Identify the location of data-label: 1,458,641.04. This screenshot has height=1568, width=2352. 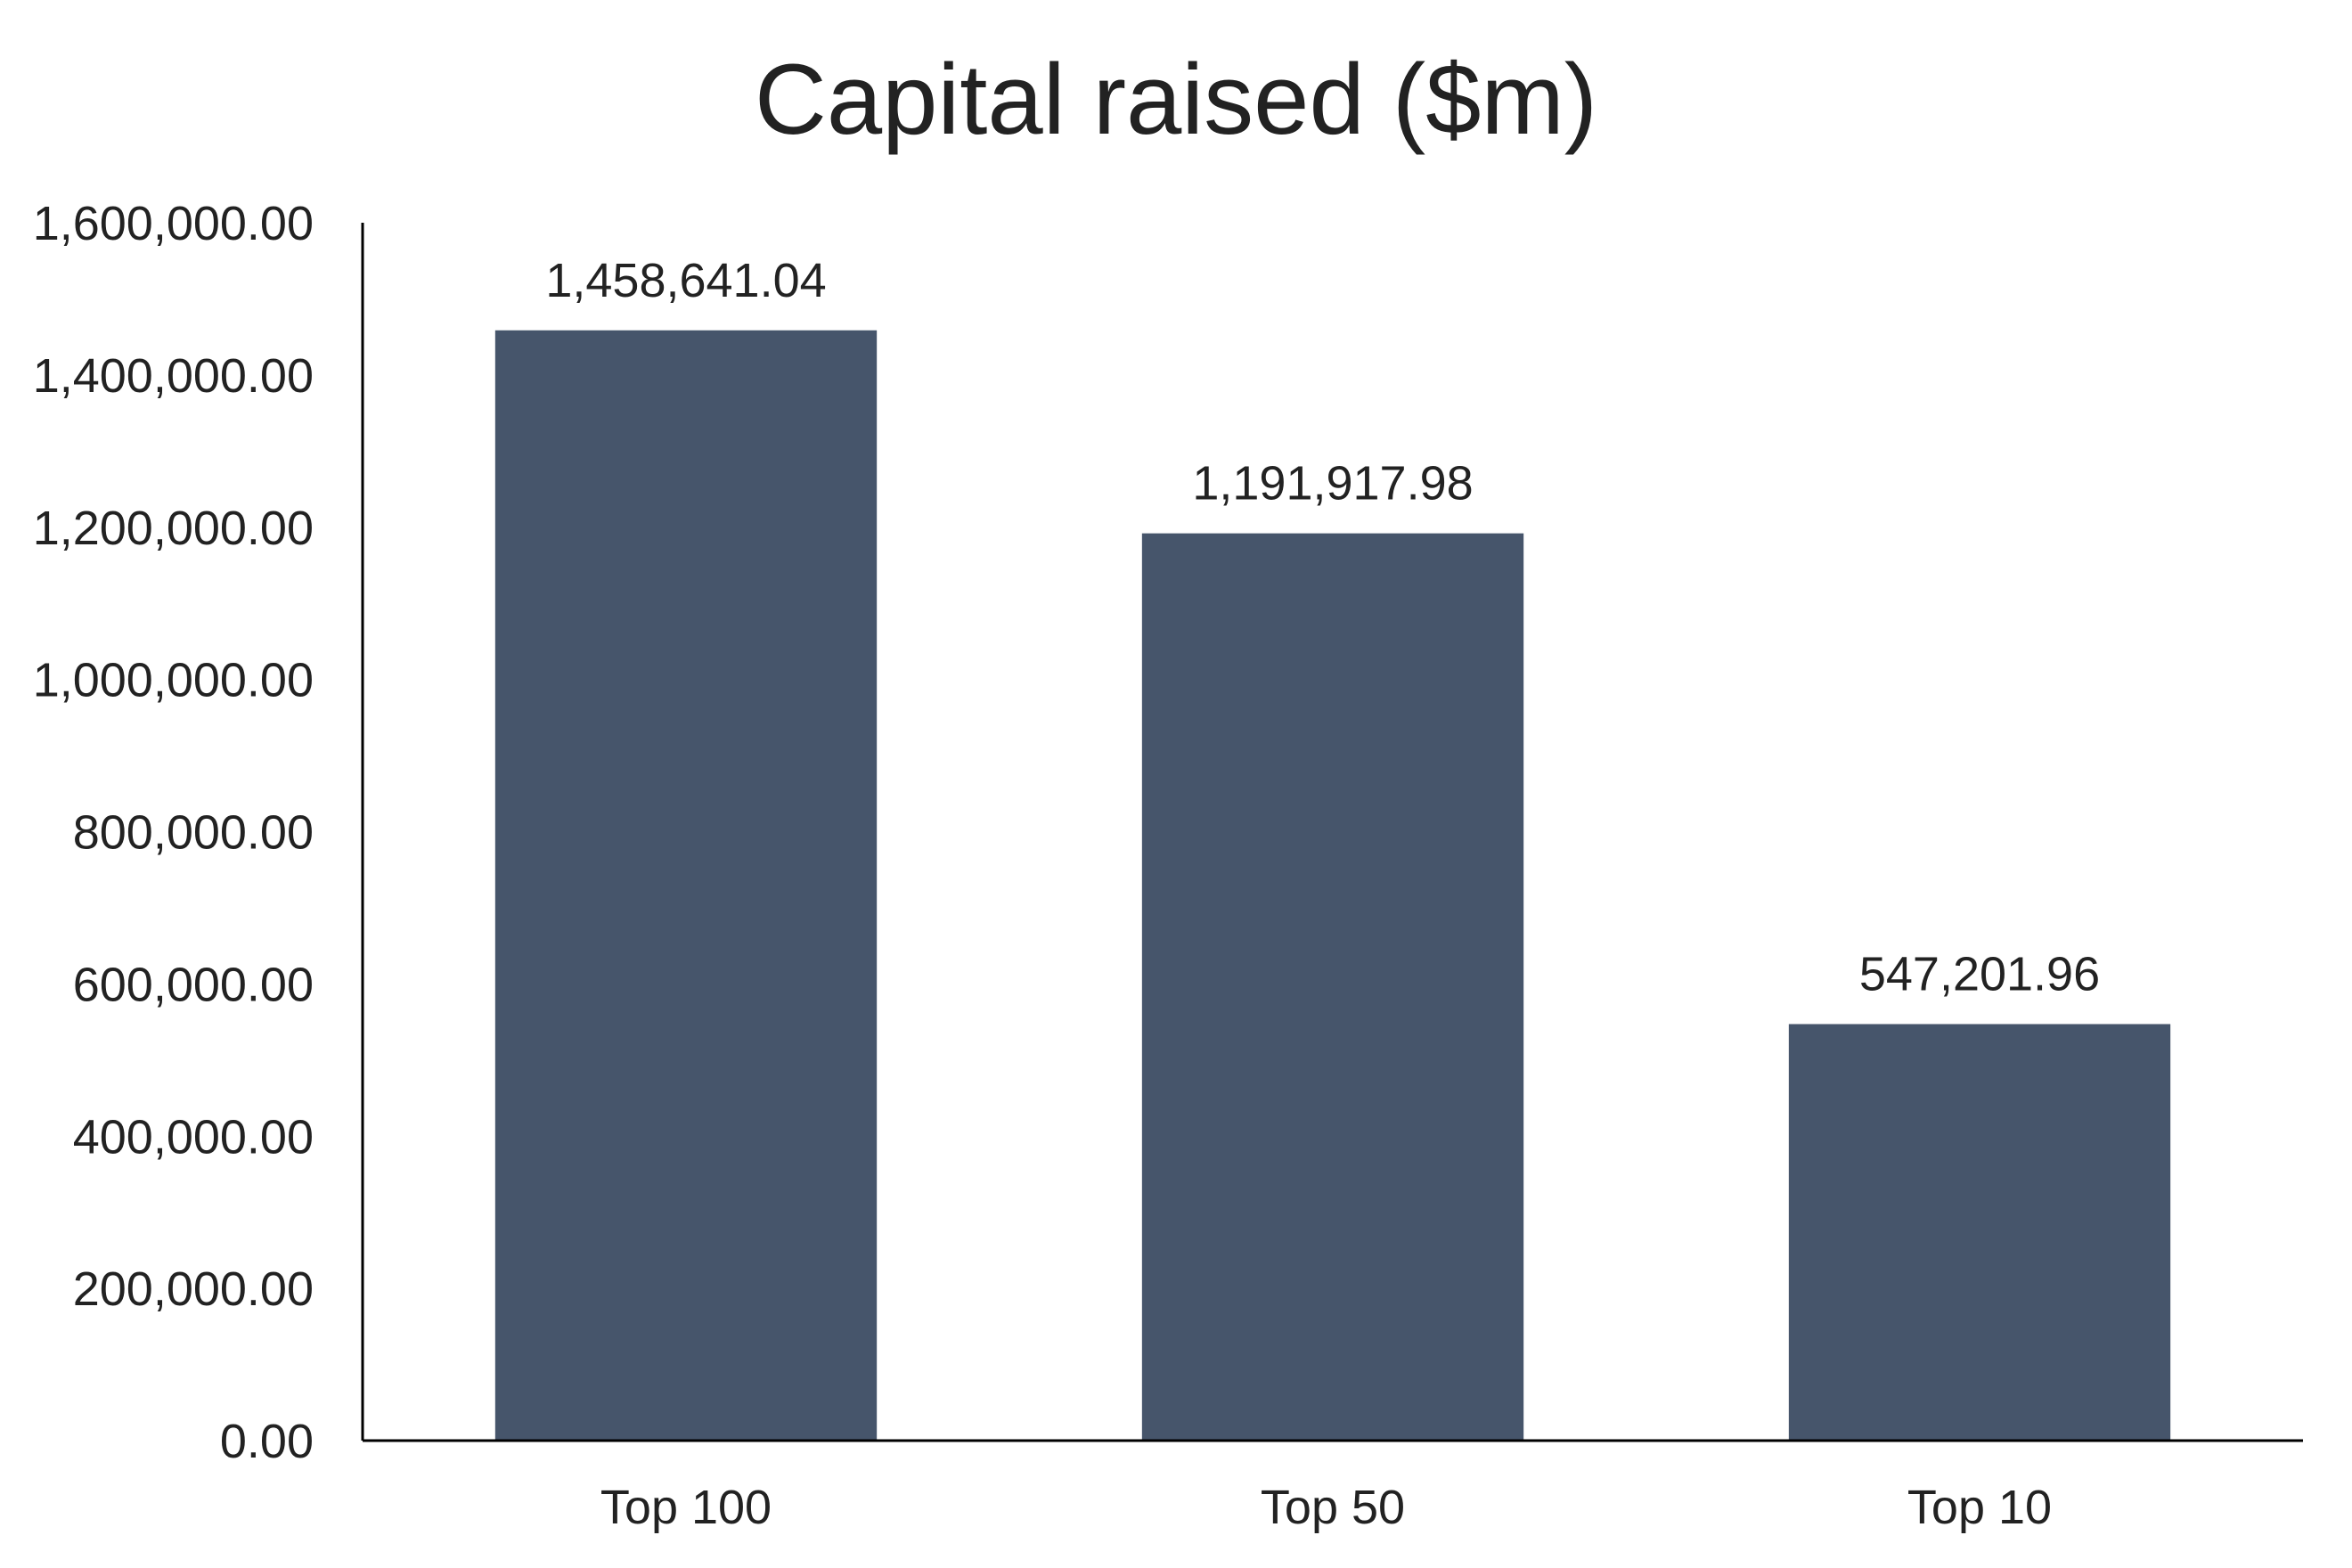
(685, 280).